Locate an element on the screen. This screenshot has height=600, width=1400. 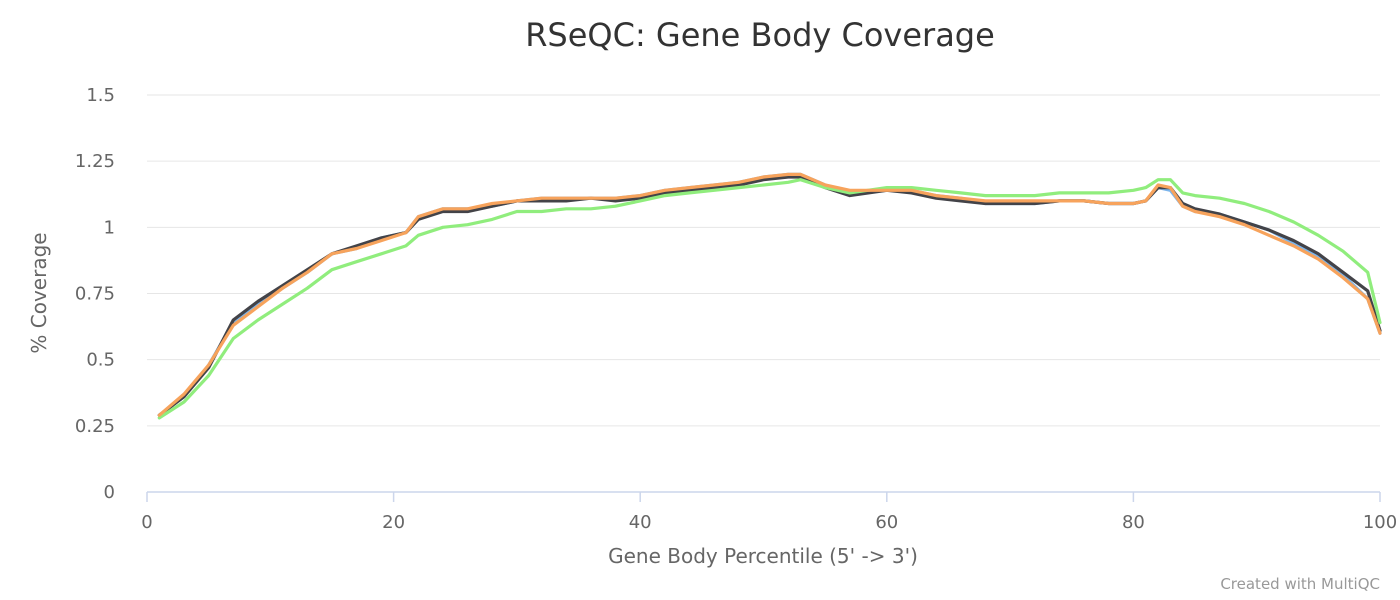
y-tick-label: 0.75 is located at coordinates (95, 294).